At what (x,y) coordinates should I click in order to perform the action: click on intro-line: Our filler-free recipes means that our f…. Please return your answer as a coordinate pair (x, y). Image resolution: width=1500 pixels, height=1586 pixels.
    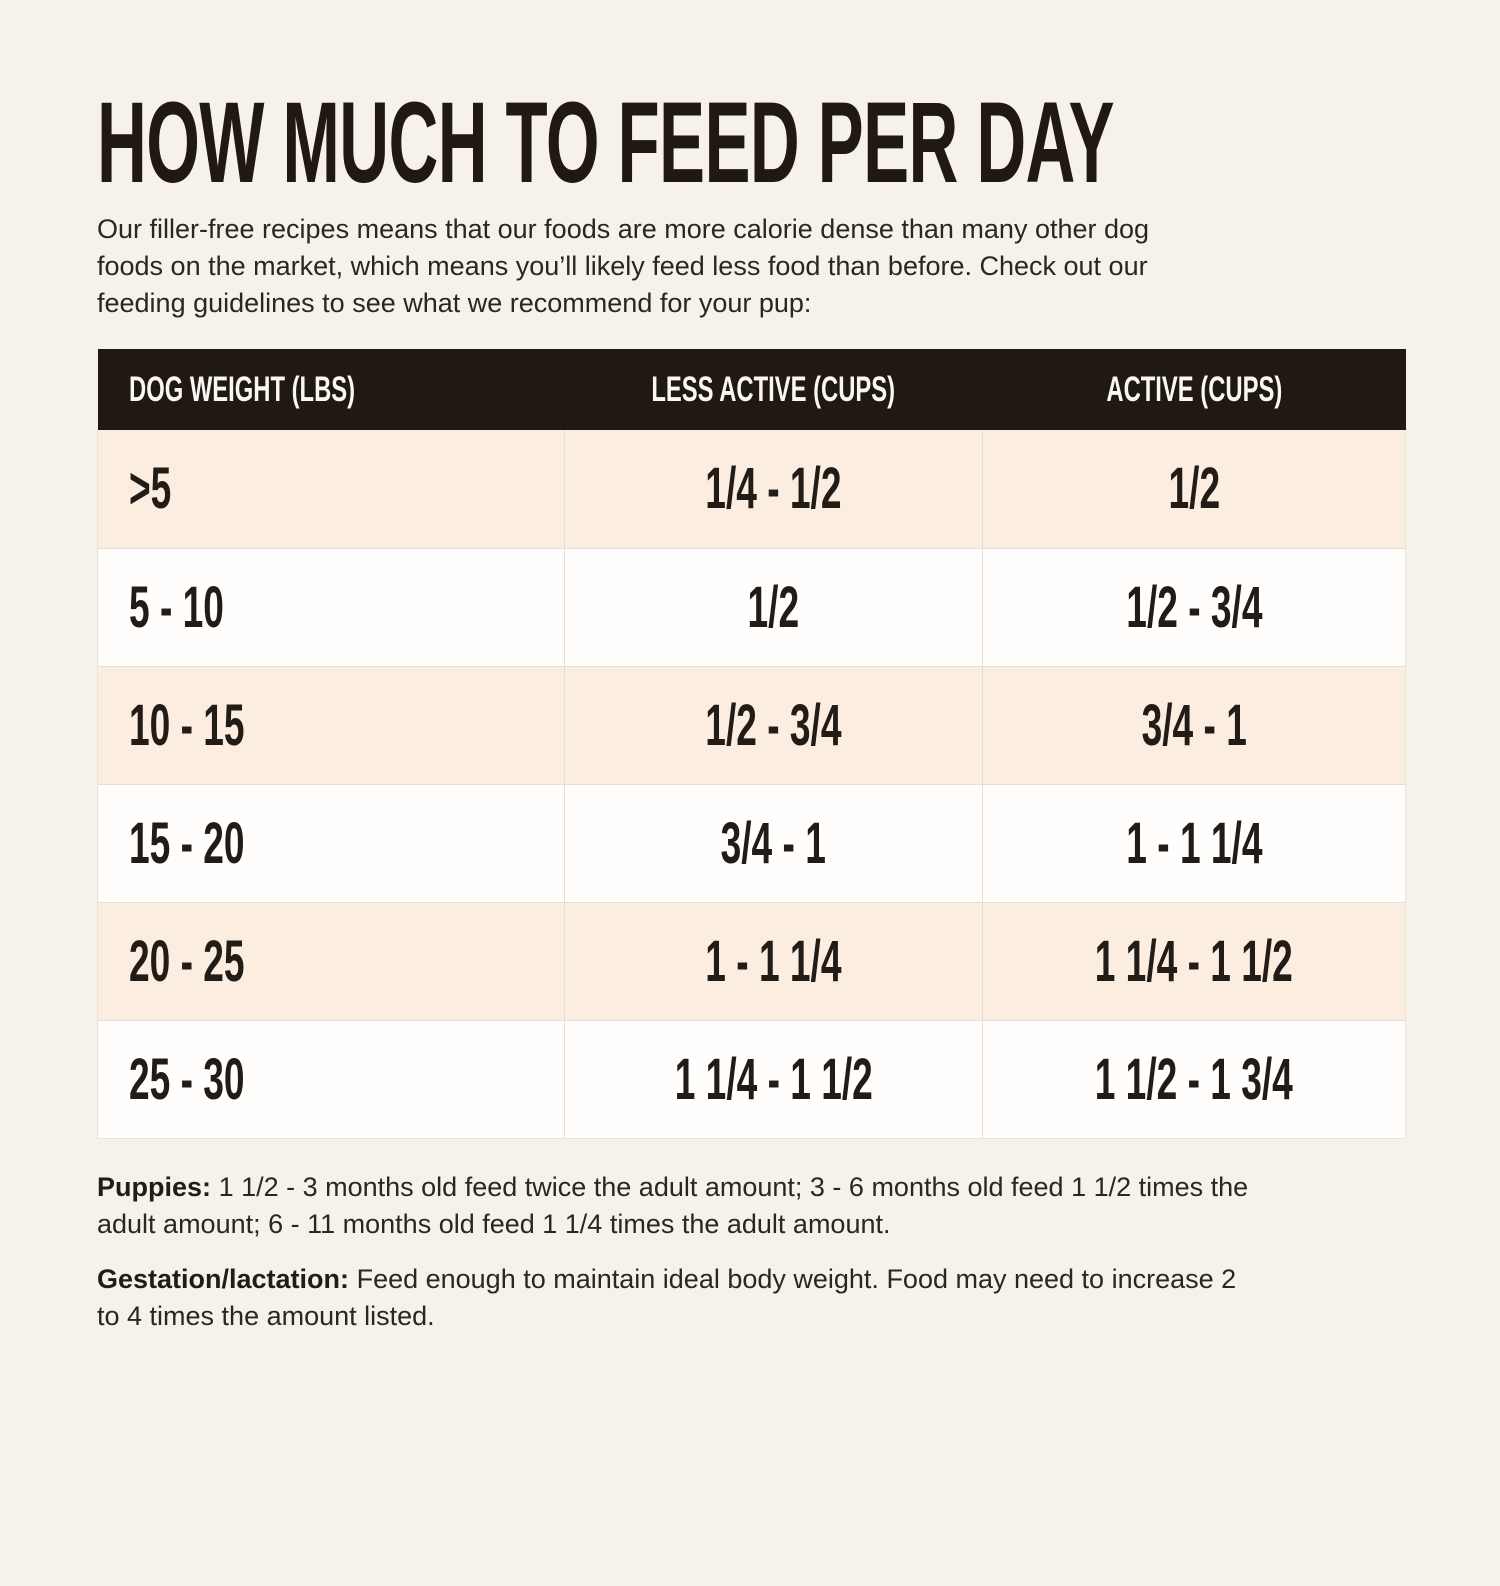
    Looking at the image, I should click on (623, 229).